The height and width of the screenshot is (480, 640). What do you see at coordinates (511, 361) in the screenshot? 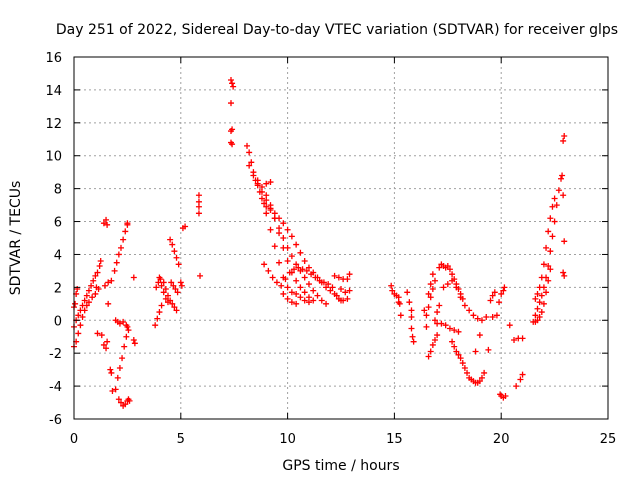
I see `series-low-20h` at bounding box center [511, 361].